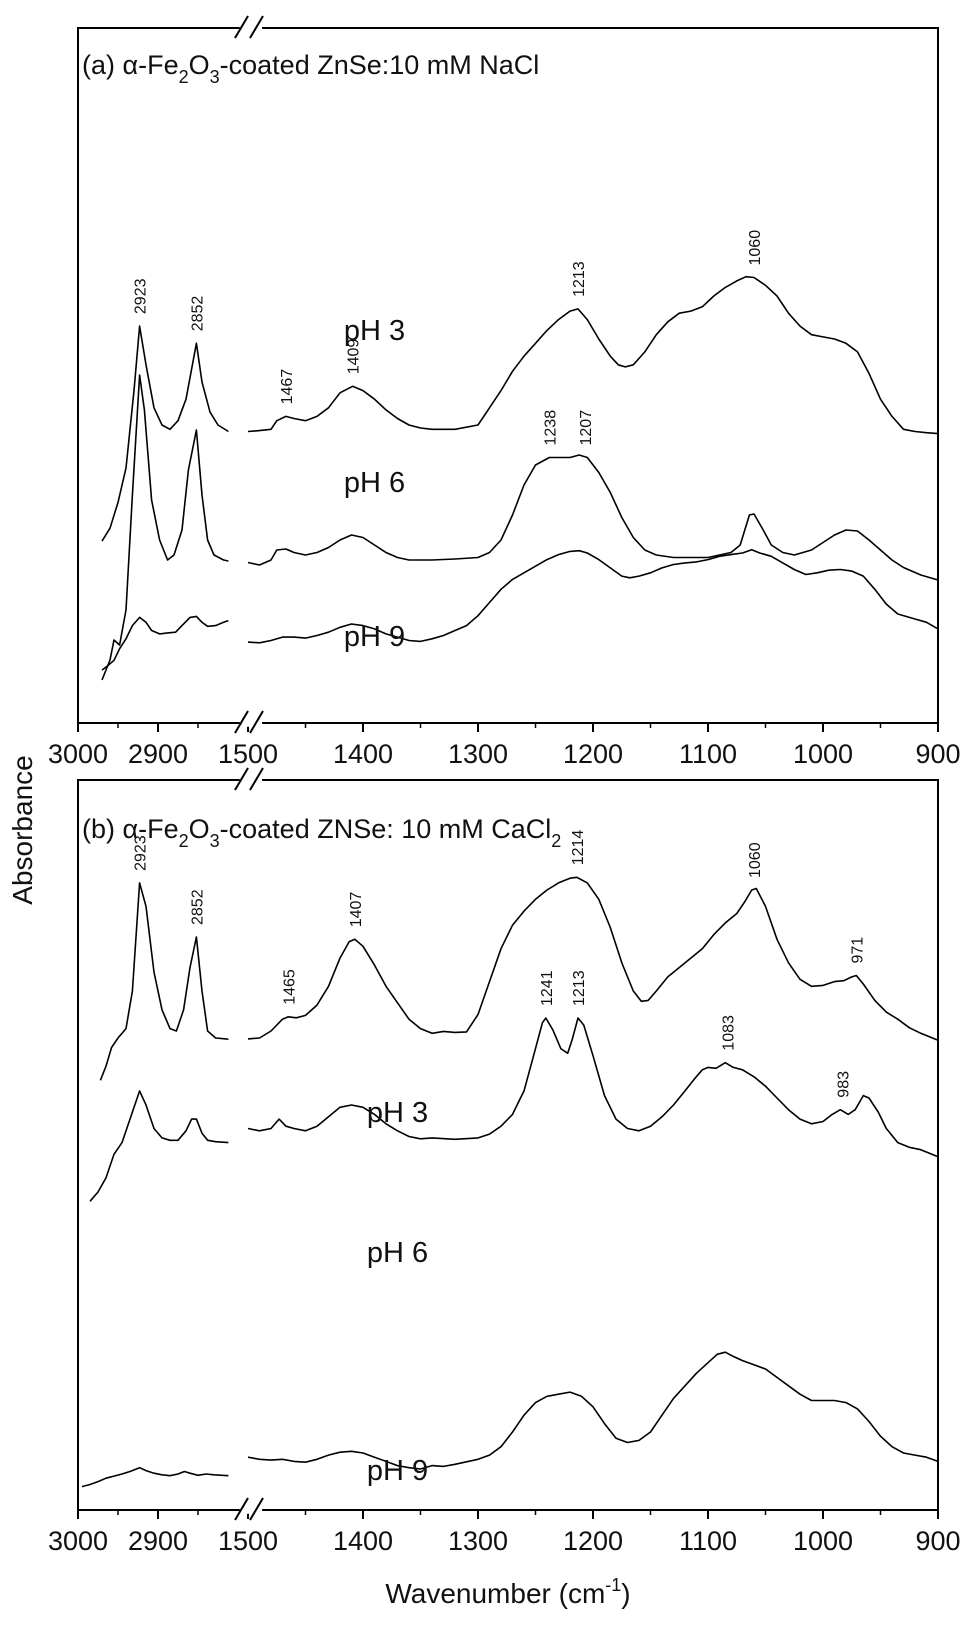 This screenshot has height=1640, width=965. I want to click on panel-b-axis-break-bottom, so click(249, 1509).